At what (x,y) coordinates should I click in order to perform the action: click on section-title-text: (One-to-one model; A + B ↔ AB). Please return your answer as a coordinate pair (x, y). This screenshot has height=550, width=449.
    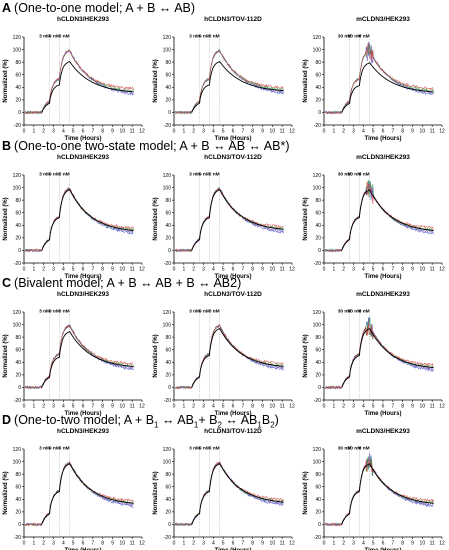
    Looking at the image, I should click on (105, 8).